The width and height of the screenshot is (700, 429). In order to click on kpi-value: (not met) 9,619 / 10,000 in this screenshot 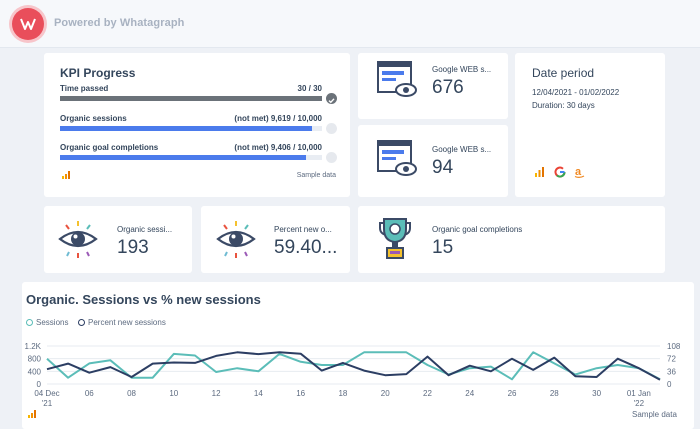, I will do `click(278, 118)`.